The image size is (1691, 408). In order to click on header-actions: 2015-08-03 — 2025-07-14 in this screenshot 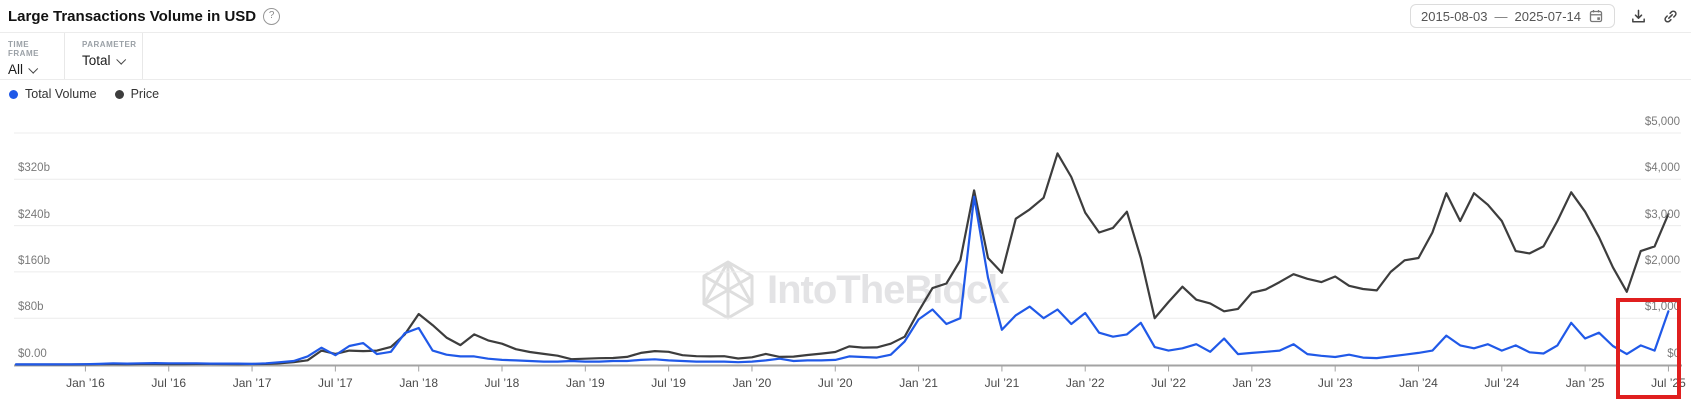, I will do `click(1544, 16)`.